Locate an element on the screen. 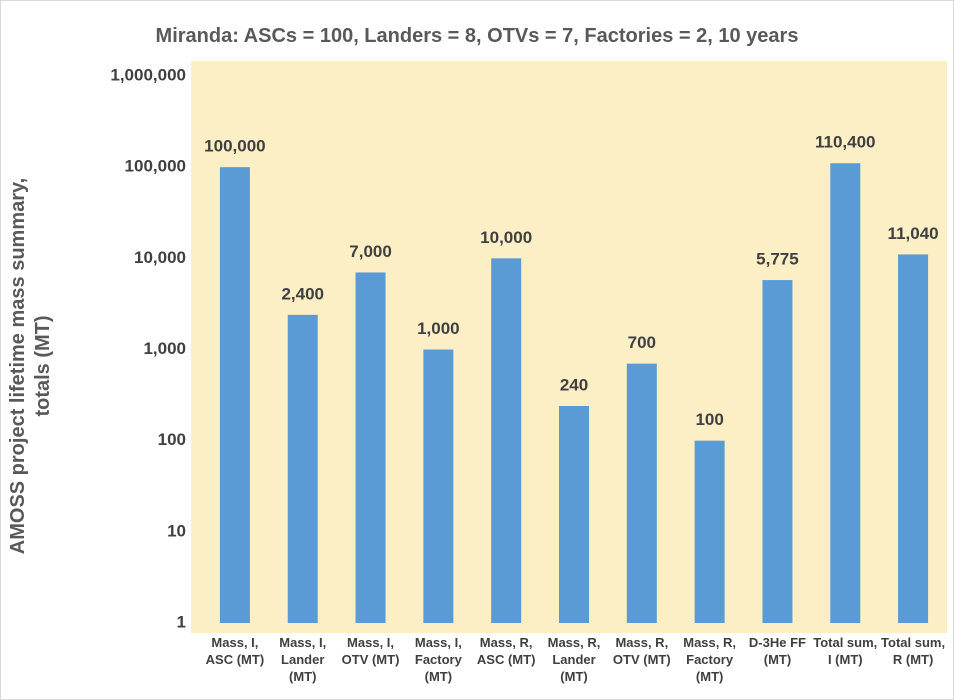 This screenshot has width=954, height=700. value-label: 2,400 is located at coordinates (302, 293).